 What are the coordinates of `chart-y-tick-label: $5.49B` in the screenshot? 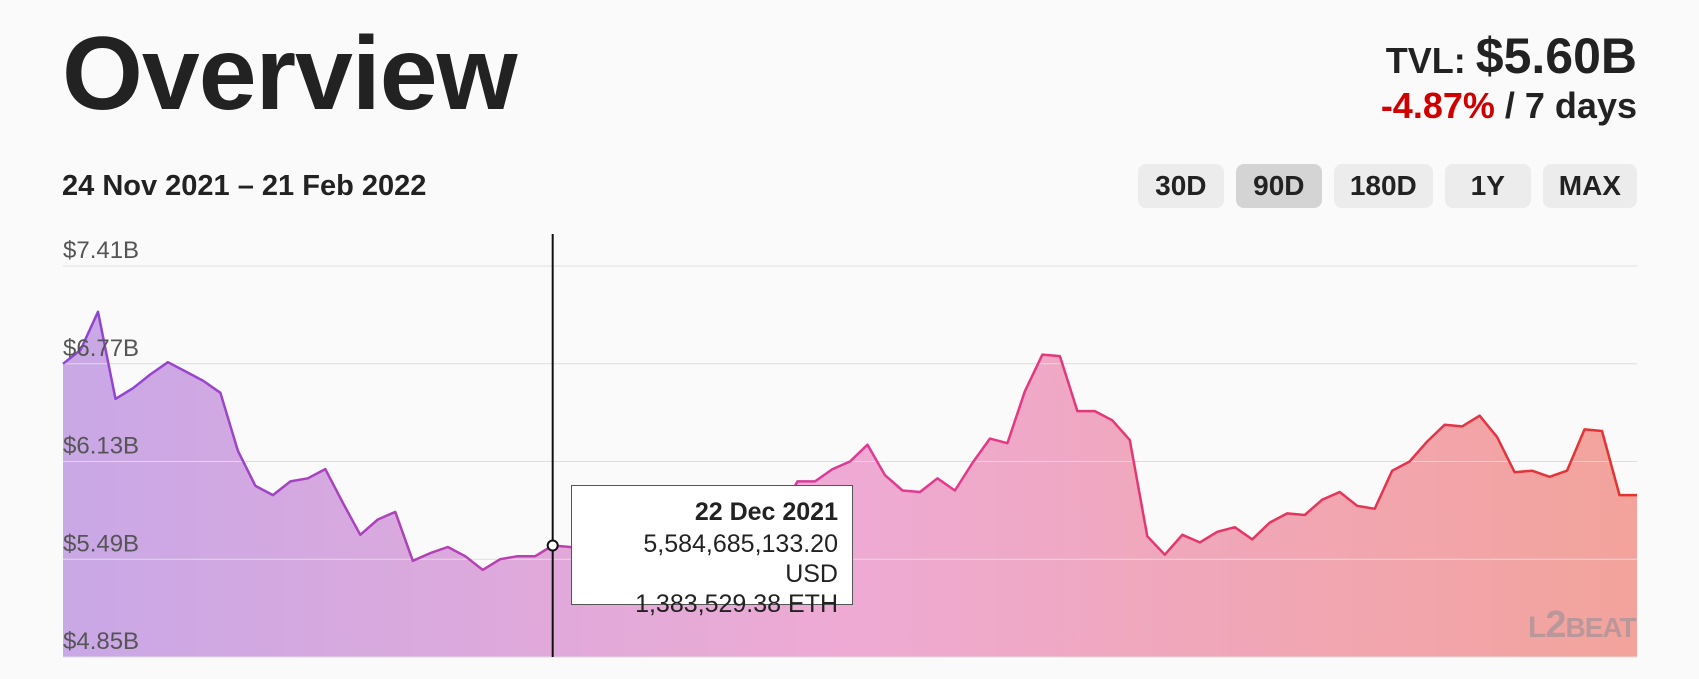 It's located at (101, 543).